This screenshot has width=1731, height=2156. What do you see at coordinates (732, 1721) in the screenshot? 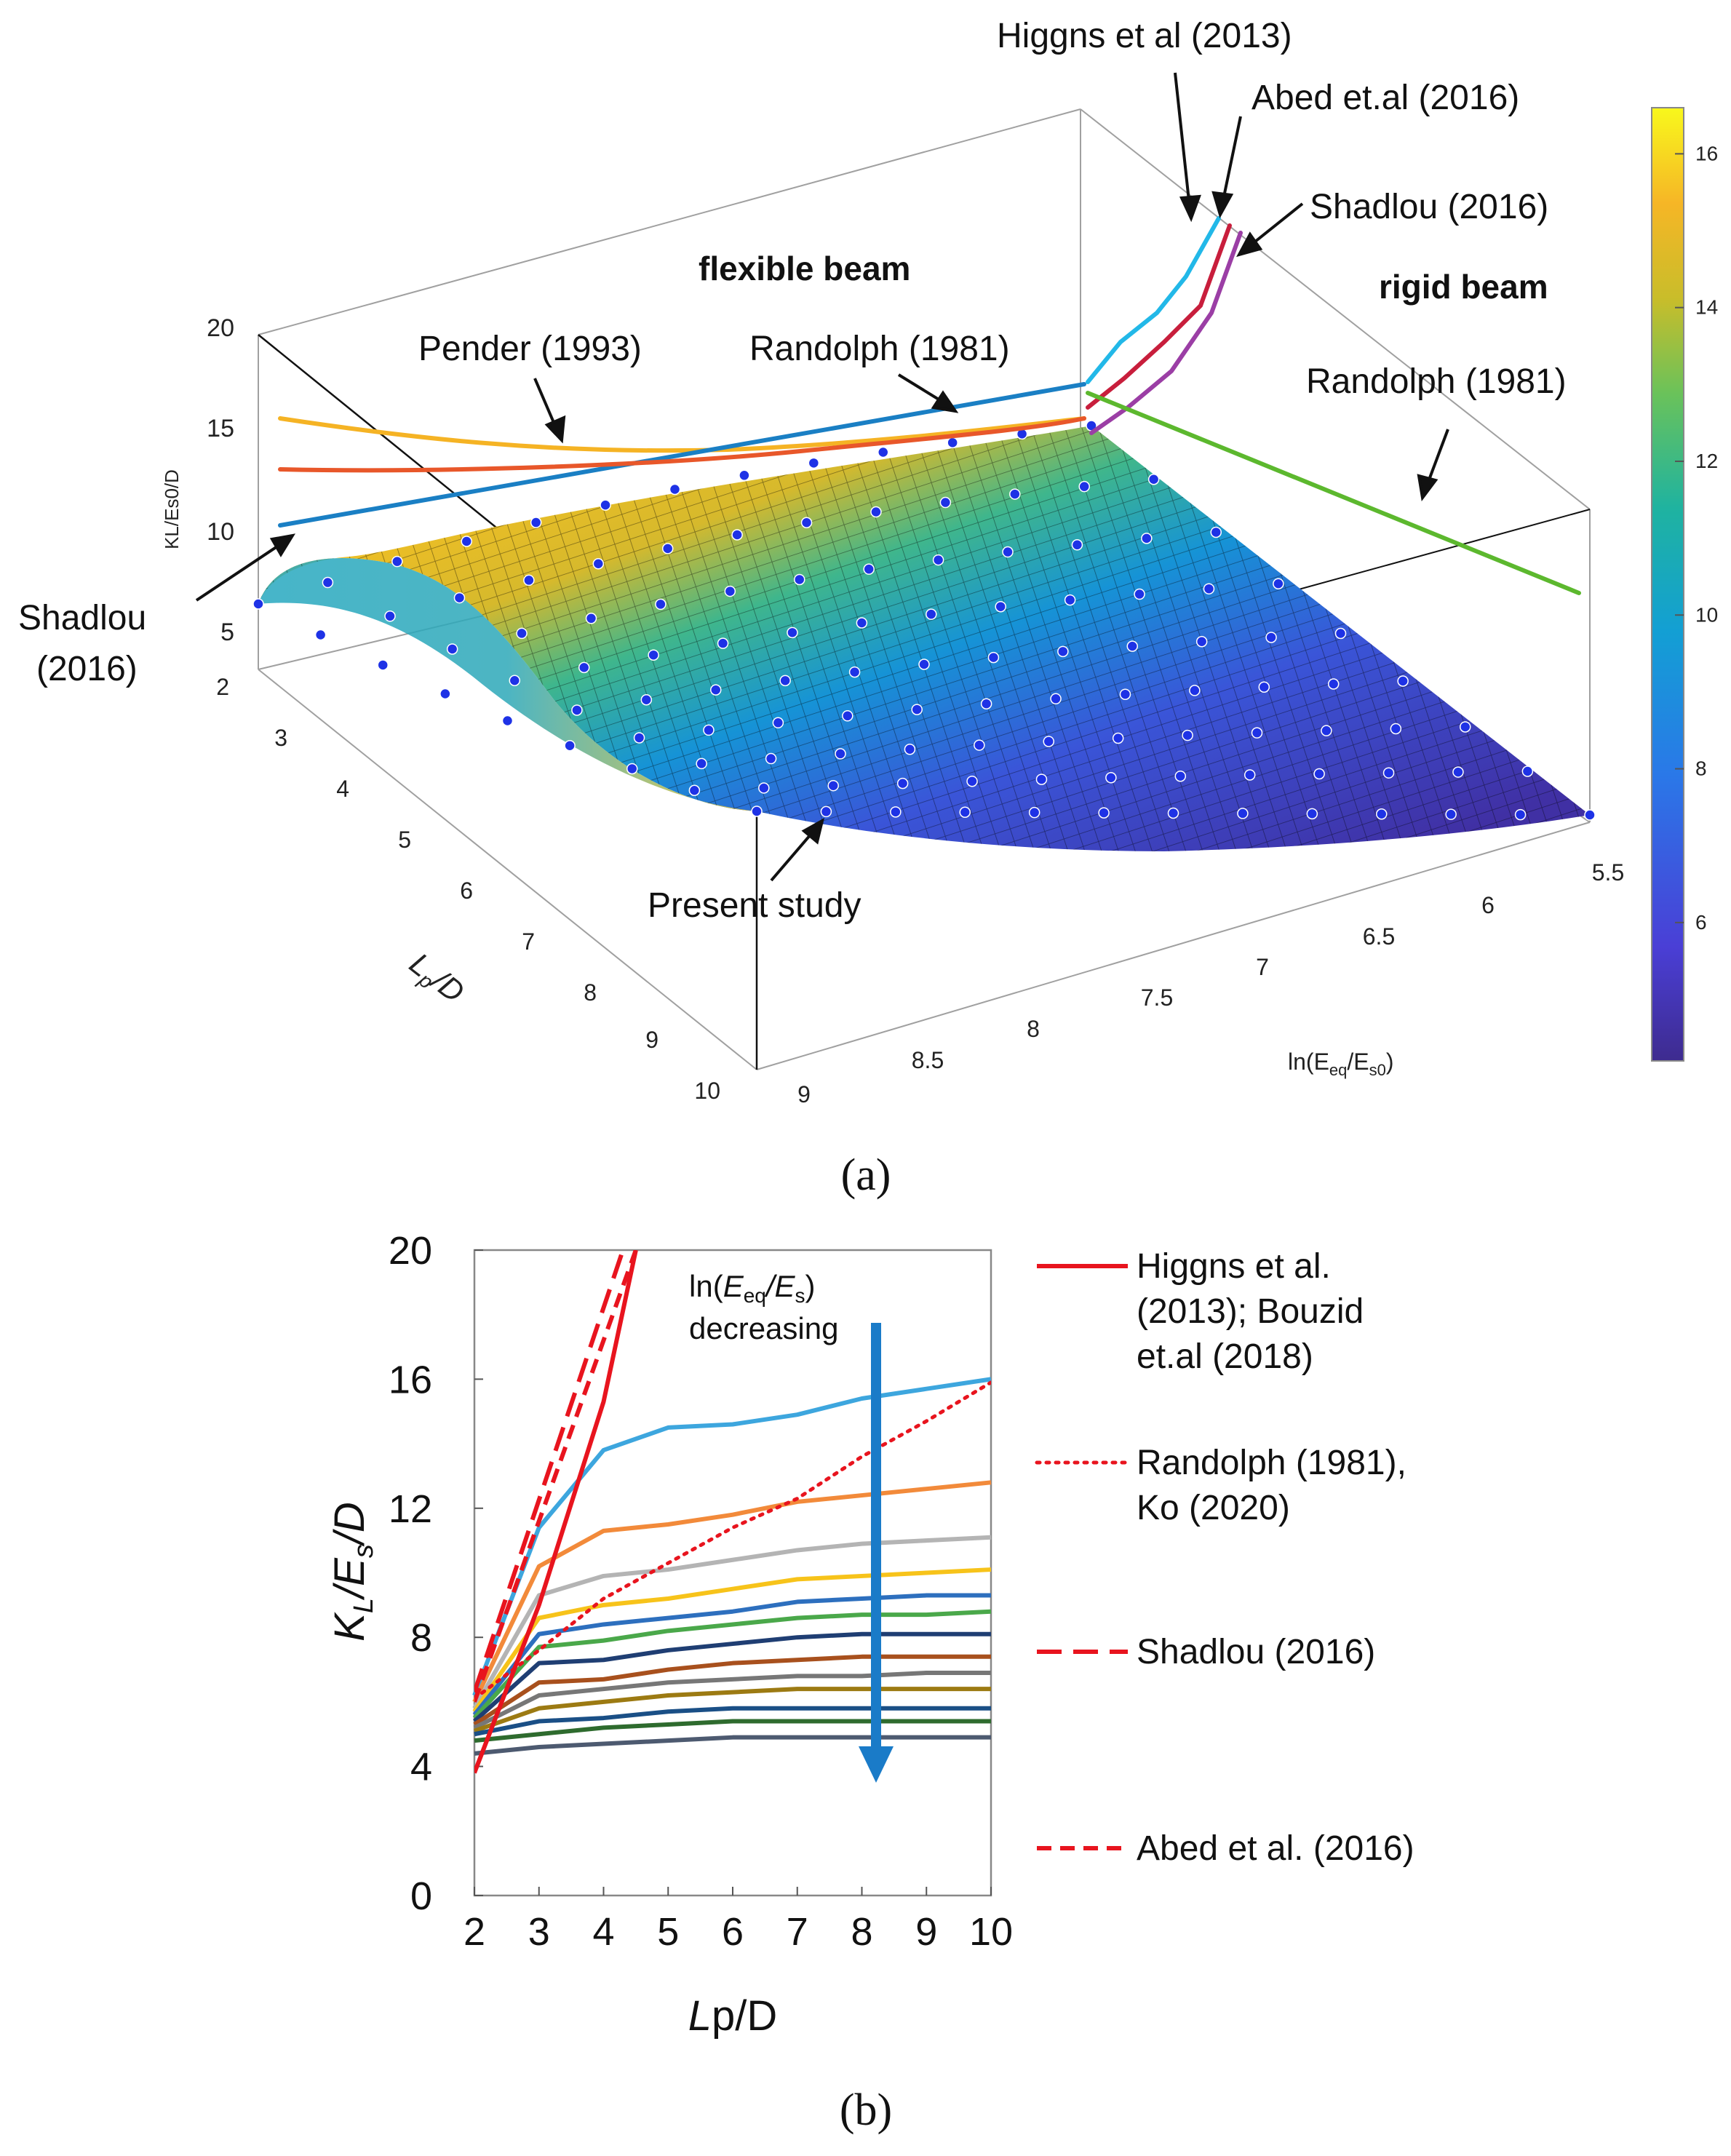
I see `b-series-line-c11` at bounding box center [732, 1721].